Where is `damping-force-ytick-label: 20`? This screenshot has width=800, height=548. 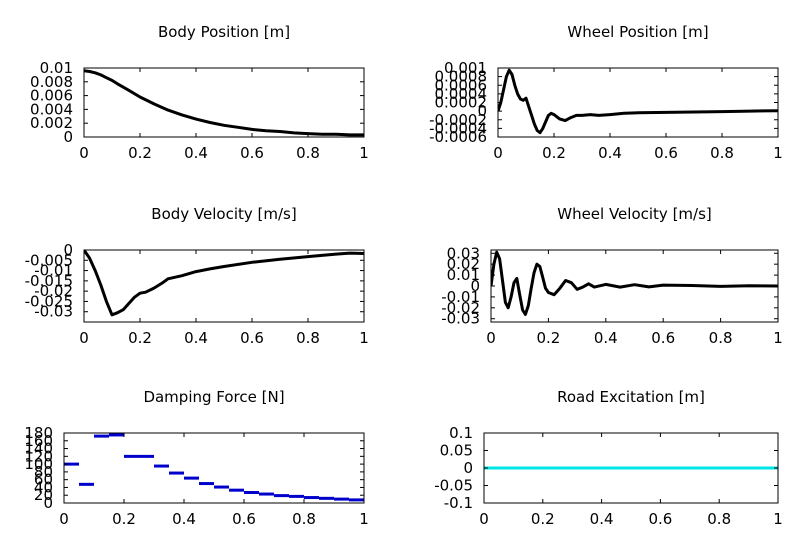 damping-force-ytick-label: 20 is located at coordinates (43, 495).